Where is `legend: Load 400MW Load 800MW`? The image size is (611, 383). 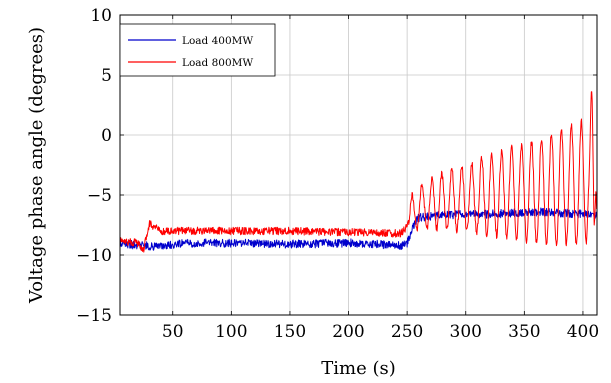 legend: Load 400MW Load 800MW is located at coordinates (197, 50).